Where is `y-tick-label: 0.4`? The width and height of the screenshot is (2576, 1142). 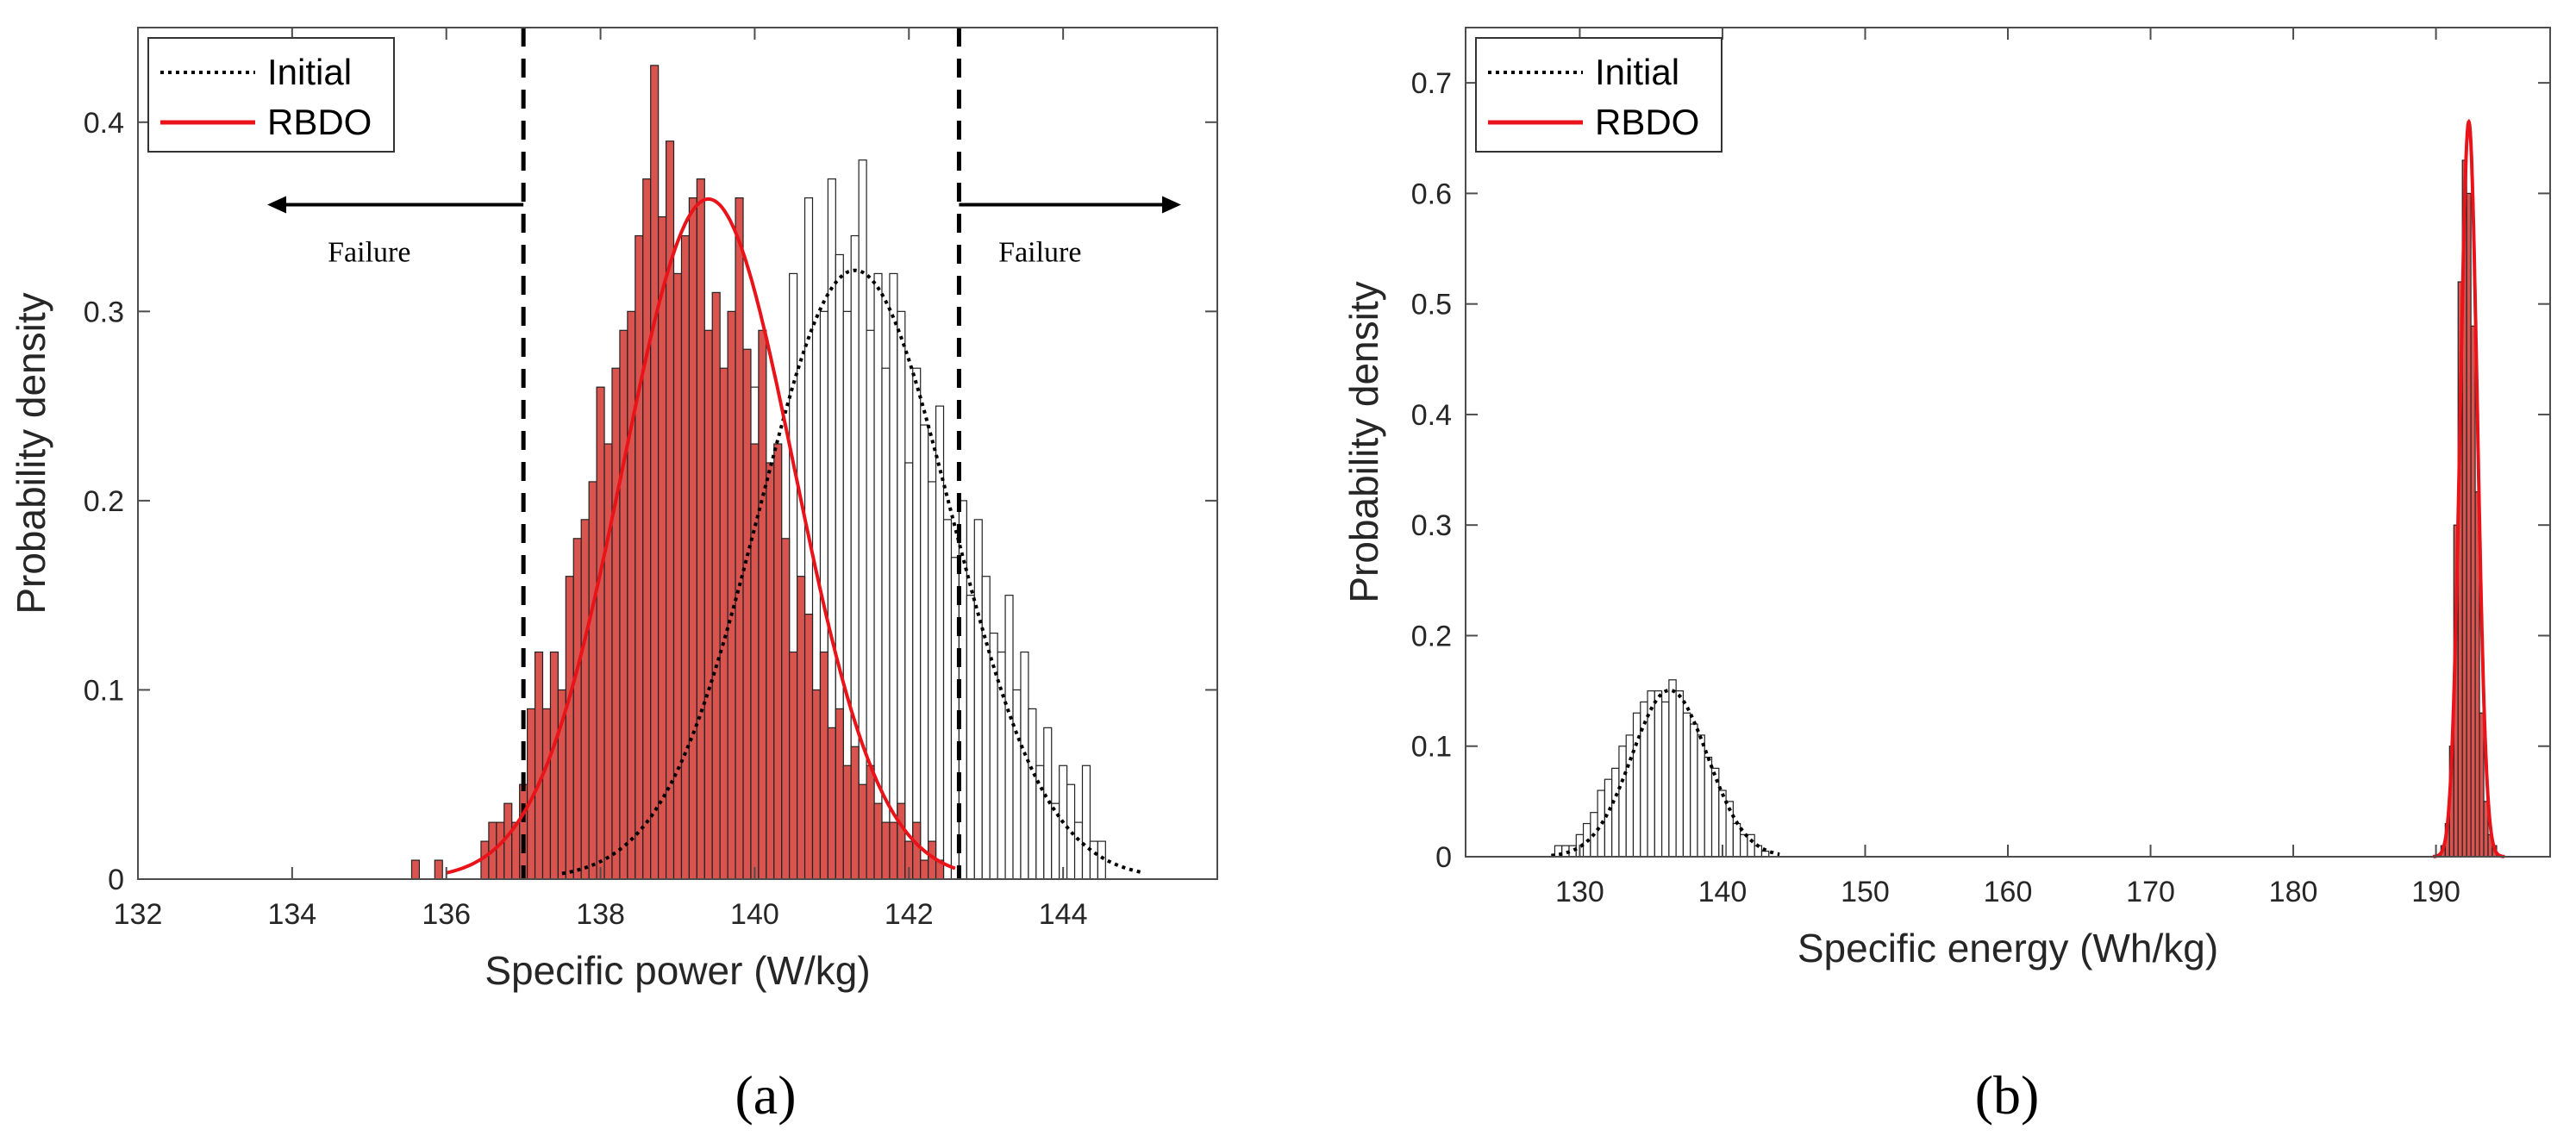
y-tick-label: 0.4 is located at coordinates (1432, 415).